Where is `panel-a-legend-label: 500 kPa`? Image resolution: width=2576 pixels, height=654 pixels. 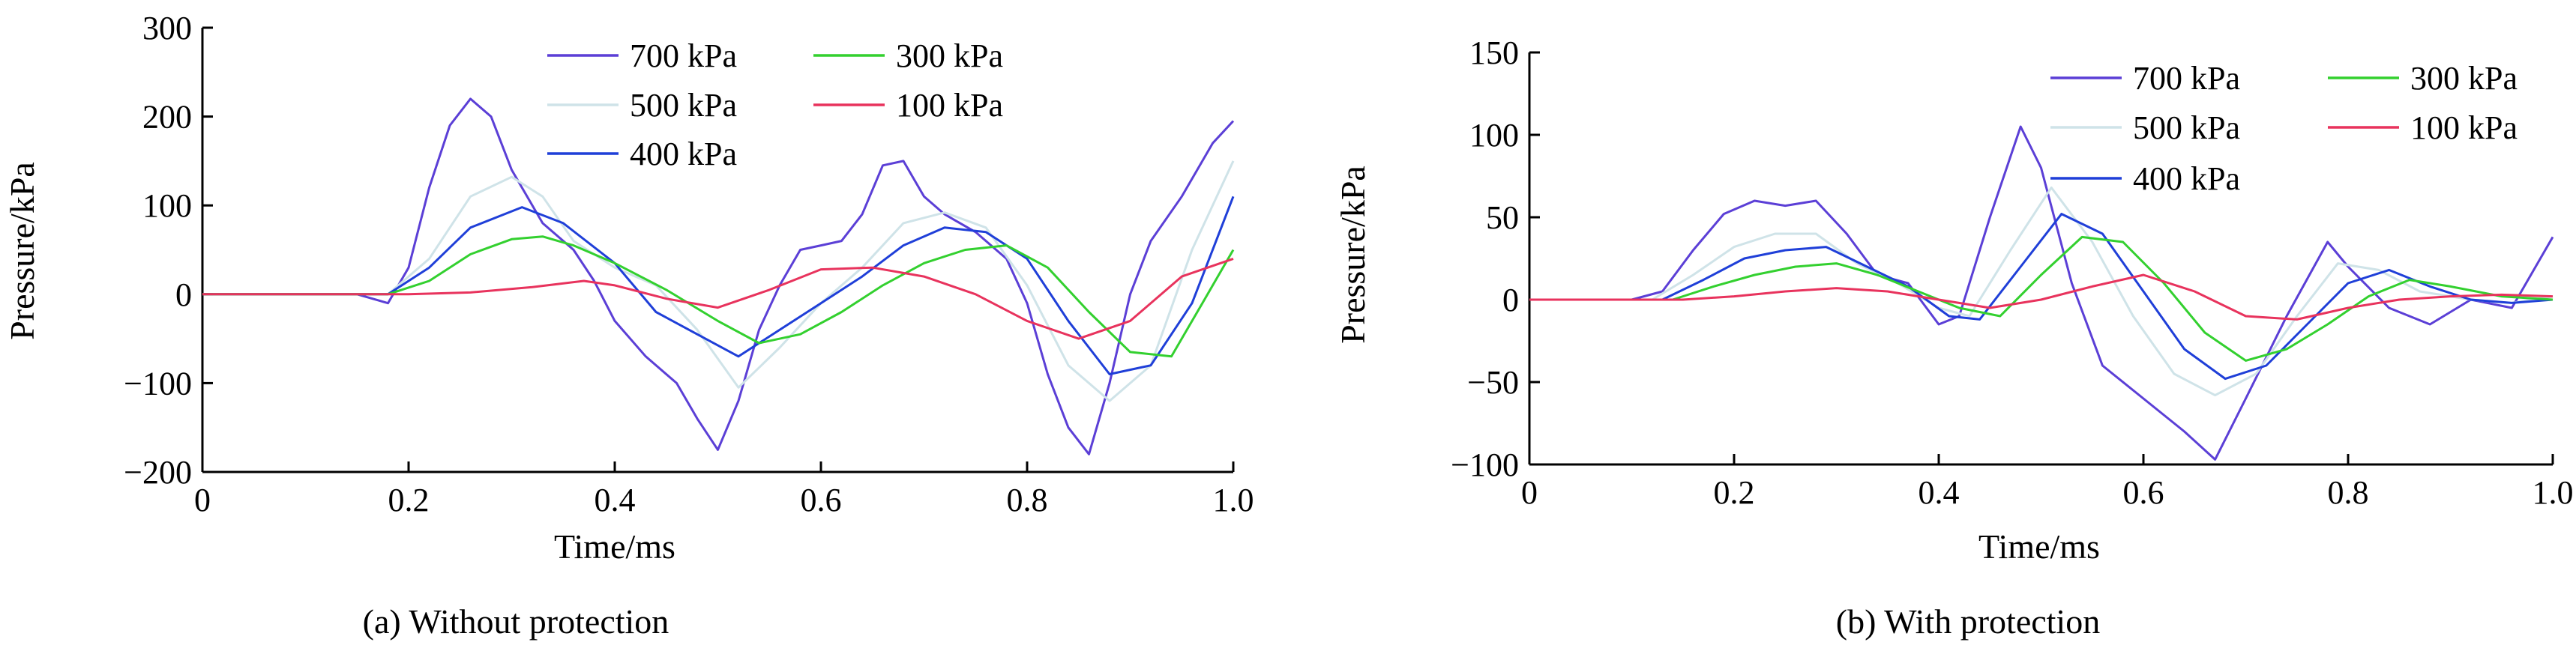
panel-a-legend-label: 500 kPa is located at coordinates (684, 105).